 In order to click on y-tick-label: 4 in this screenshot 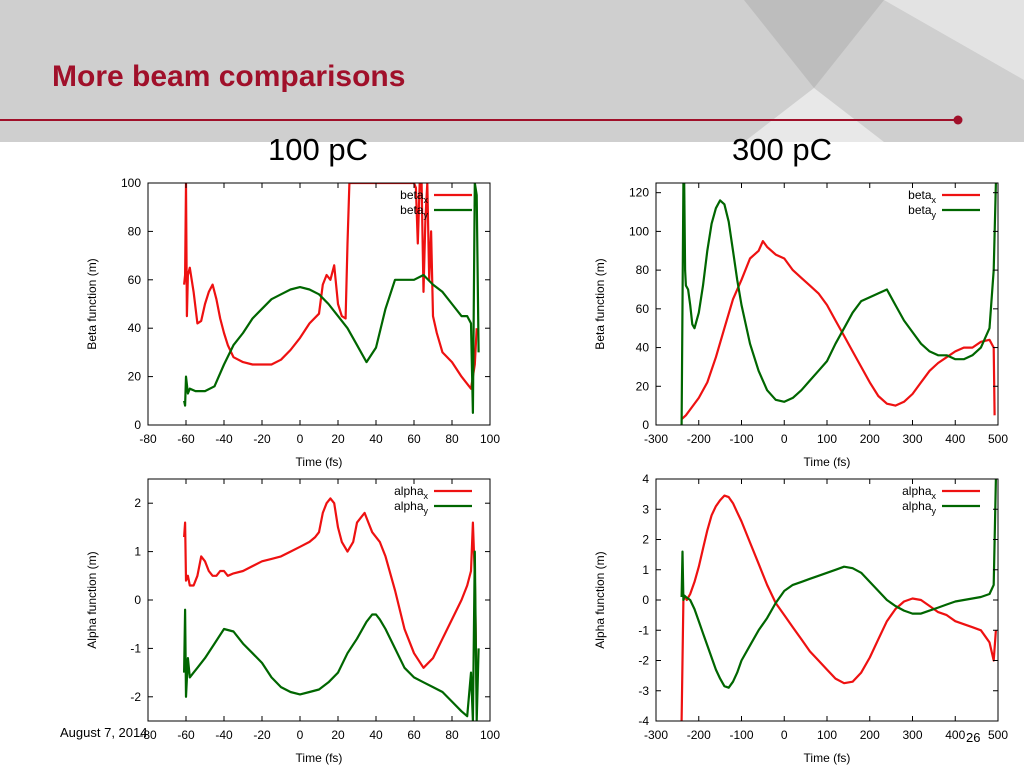, I will do `click(645, 479)`.